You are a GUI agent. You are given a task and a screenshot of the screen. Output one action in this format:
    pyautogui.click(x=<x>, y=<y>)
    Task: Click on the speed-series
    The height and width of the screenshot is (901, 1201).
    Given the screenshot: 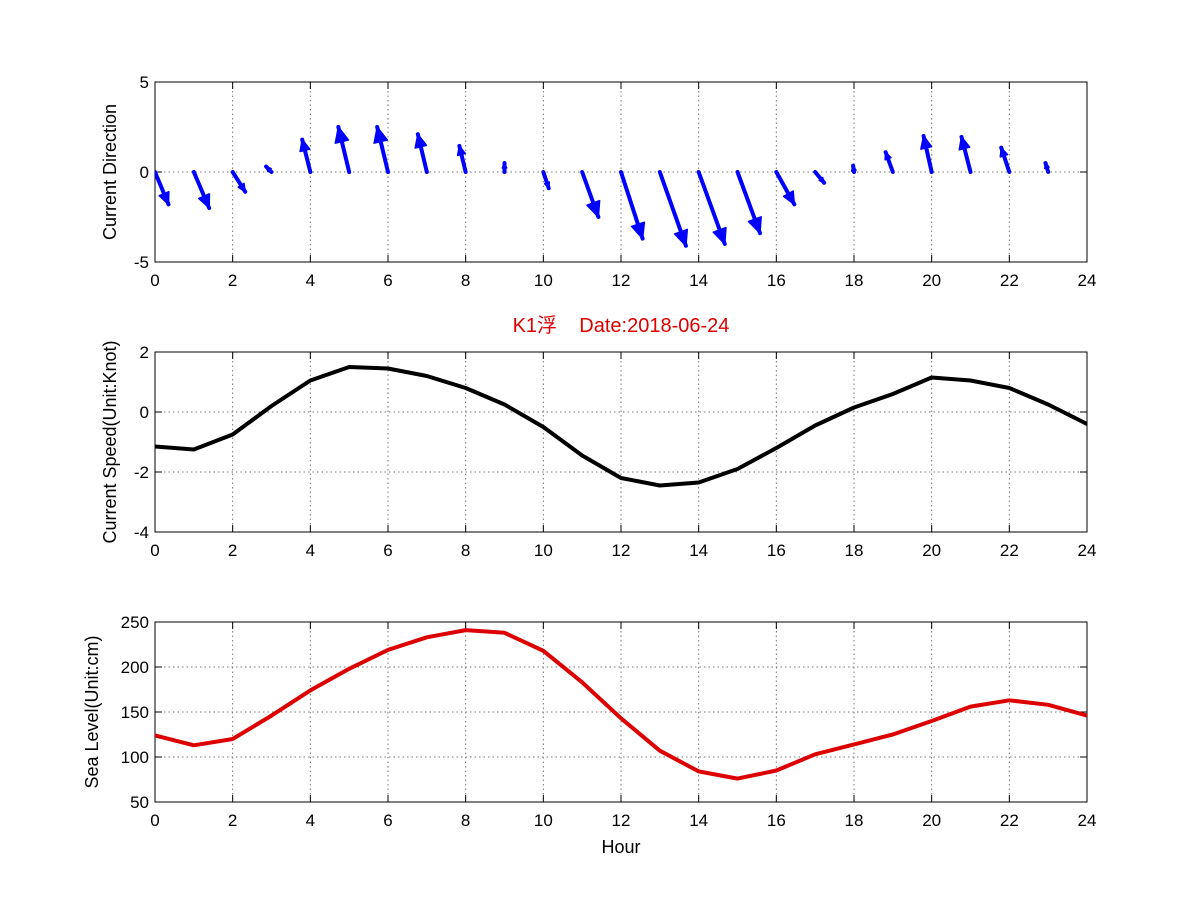 What is the action you would take?
    pyautogui.click(x=621, y=426)
    